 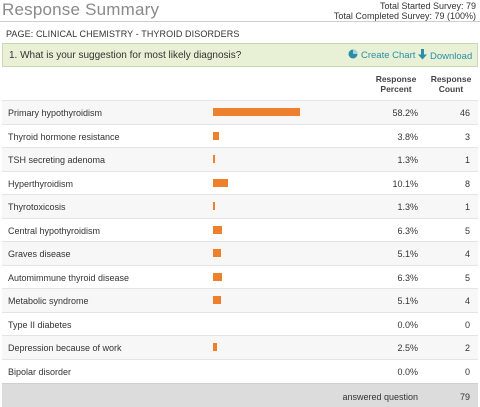 I want to click on page-title: Response Summary, so click(x=81, y=9).